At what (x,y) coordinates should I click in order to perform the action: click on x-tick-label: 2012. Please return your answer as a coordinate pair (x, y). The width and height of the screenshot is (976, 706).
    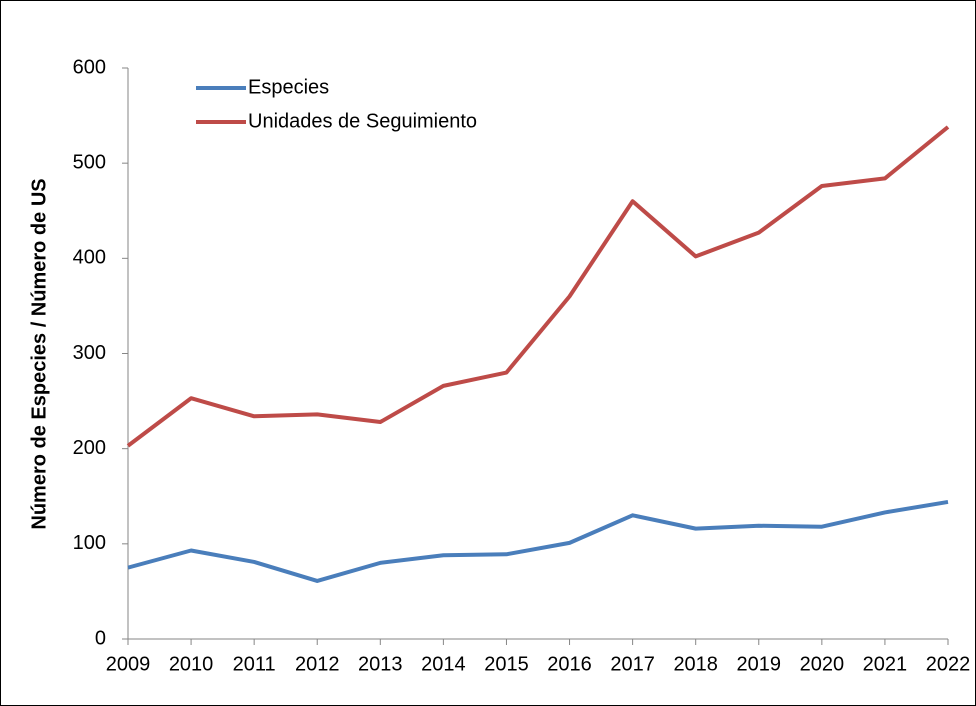
    Looking at the image, I should click on (317, 664).